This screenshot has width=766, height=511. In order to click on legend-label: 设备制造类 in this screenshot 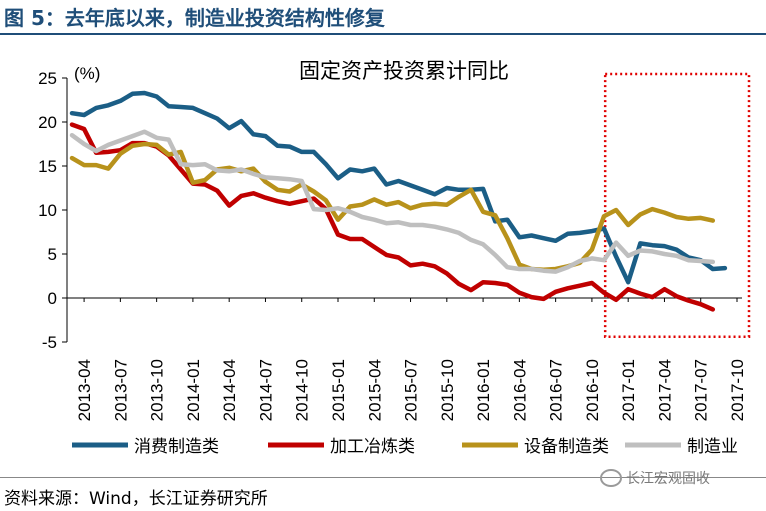, I will do `click(566, 447)`.